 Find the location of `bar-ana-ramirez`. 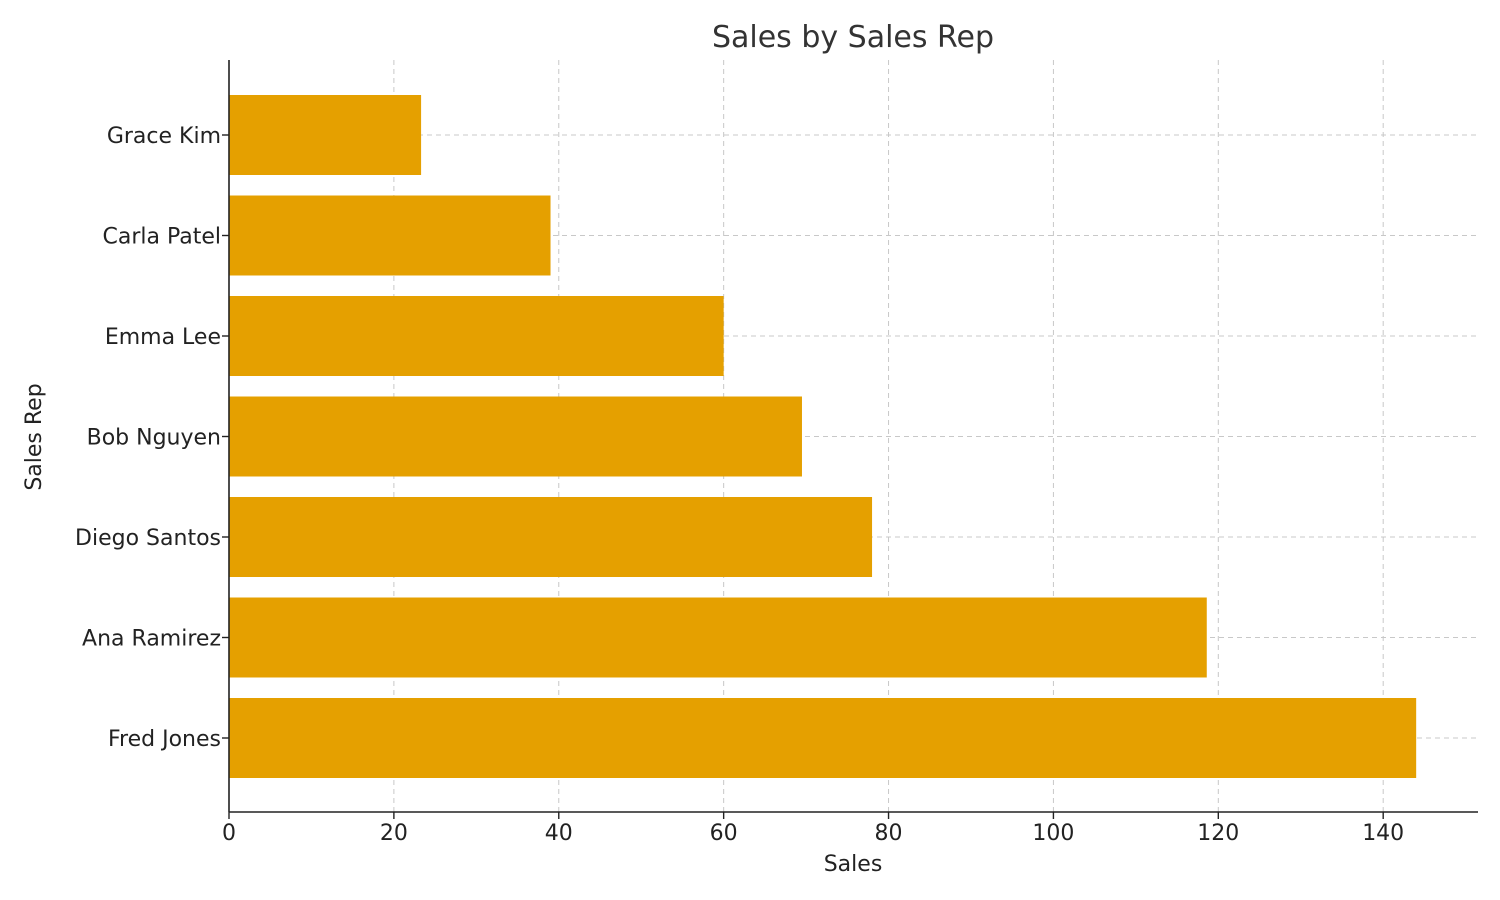

bar-ana-ramirez is located at coordinates (718, 637).